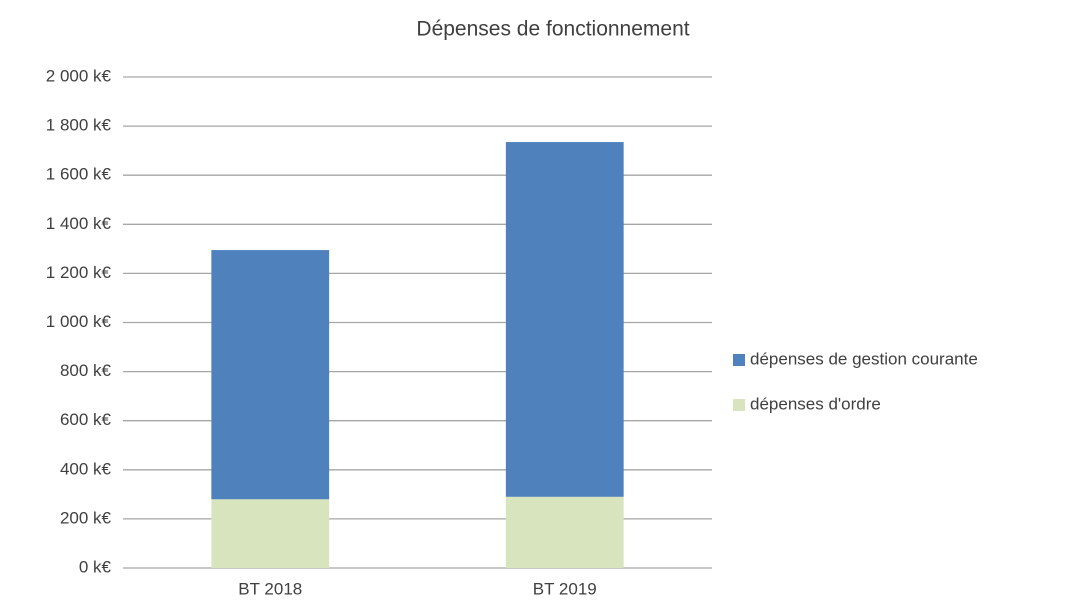 The width and height of the screenshot is (1072, 605). What do you see at coordinates (79, 75) in the screenshot?
I see `y-tick-label: 2 000 k€` at bounding box center [79, 75].